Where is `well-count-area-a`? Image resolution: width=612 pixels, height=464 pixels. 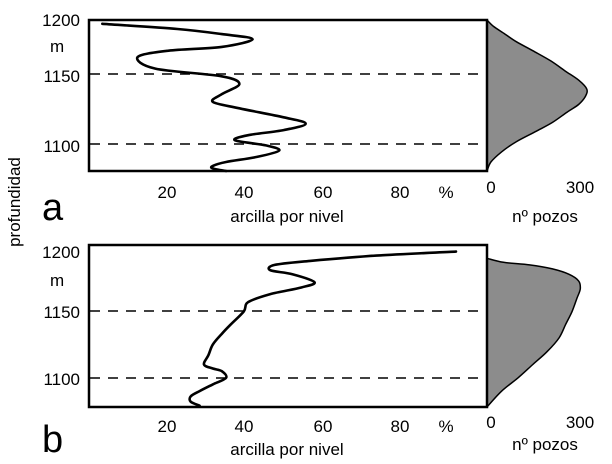
well-count-area-a is located at coordinates (537, 95).